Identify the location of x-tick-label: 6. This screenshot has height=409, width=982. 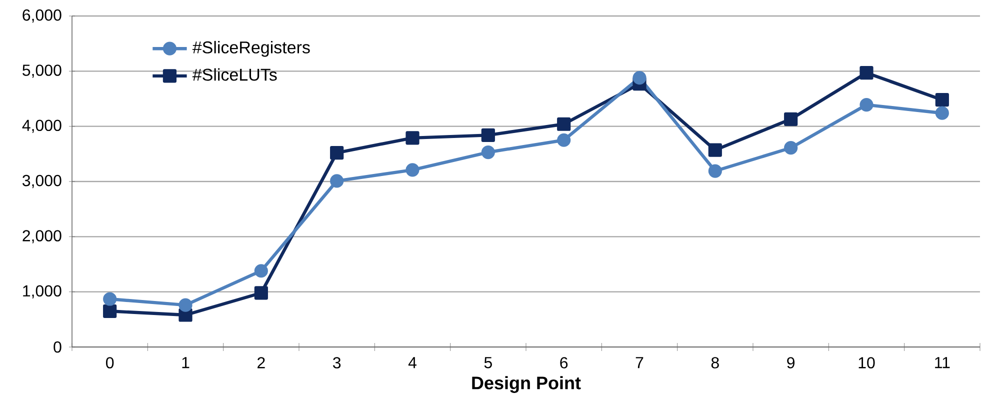
(564, 362).